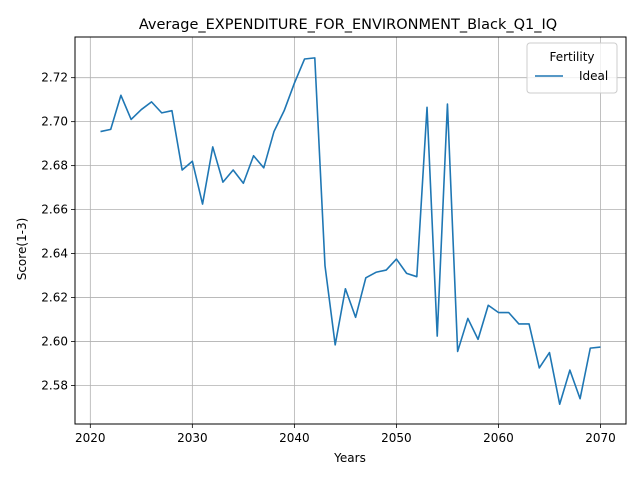 The width and height of the screenshot is (640, 480). I want to click on x-axis-ticks: 2020 2030 2040 2050 2060 2070, so click(345, 434).